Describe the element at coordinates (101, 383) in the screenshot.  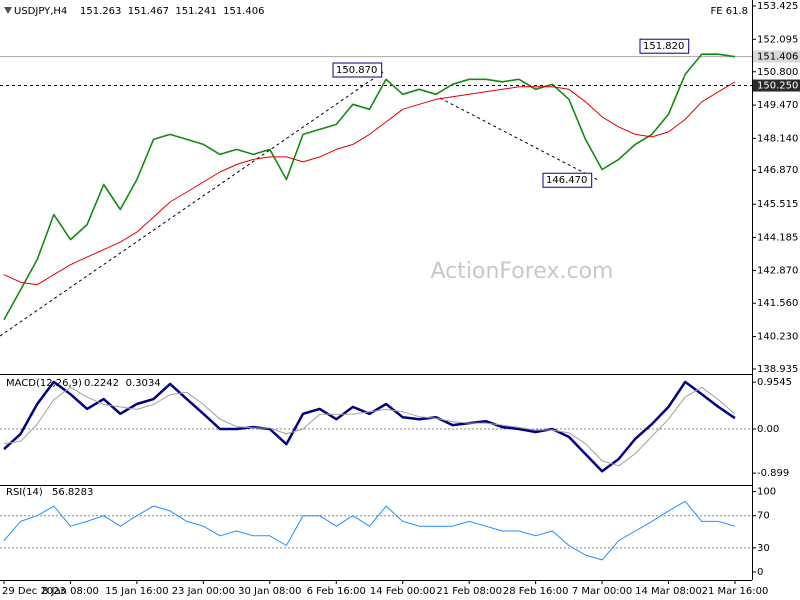
I see `readout-value: 0.2242` at that location.